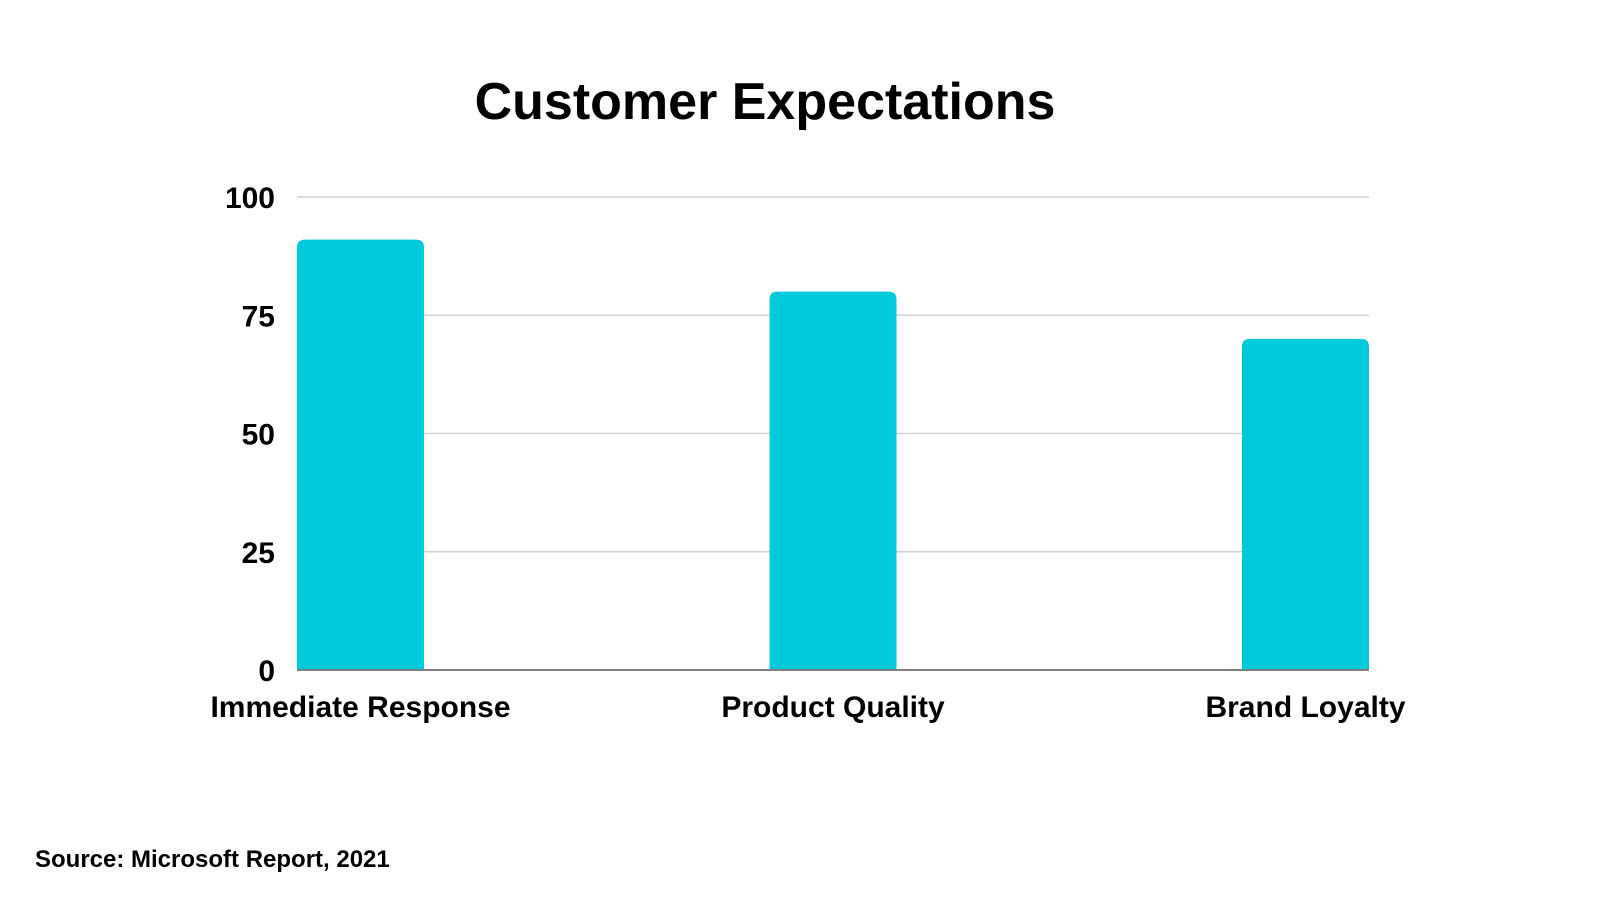 The height and width of the screenshot is (900, 1600). I want to click on x-tick-label: Immediate Response, so click(360, 707).